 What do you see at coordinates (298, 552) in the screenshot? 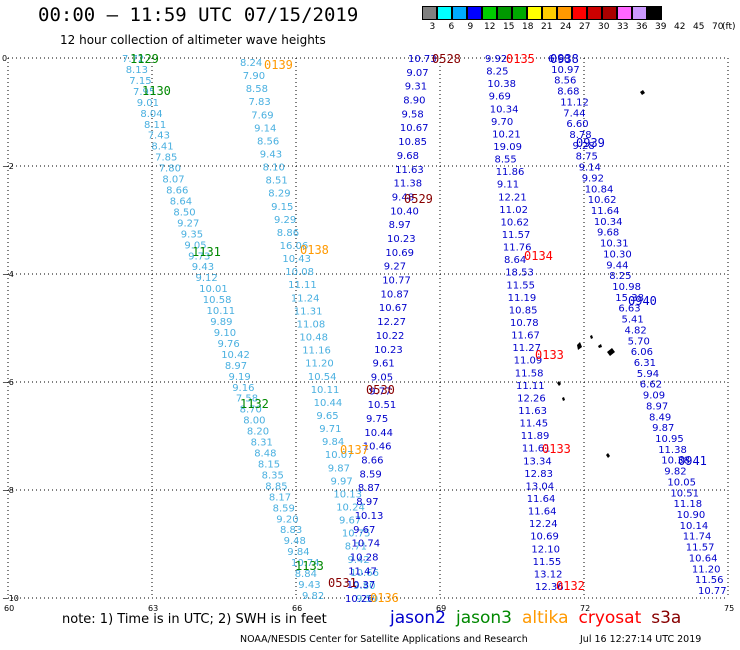
I see `swh-value: 9.84` at bounding box center [298, 552].